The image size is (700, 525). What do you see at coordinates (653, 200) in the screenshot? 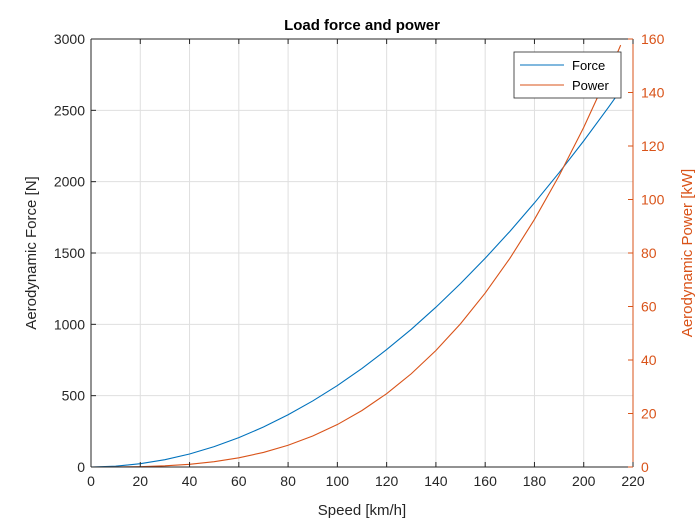
I see `y-right-tick-label: 100` at bounding box center [653, 200].